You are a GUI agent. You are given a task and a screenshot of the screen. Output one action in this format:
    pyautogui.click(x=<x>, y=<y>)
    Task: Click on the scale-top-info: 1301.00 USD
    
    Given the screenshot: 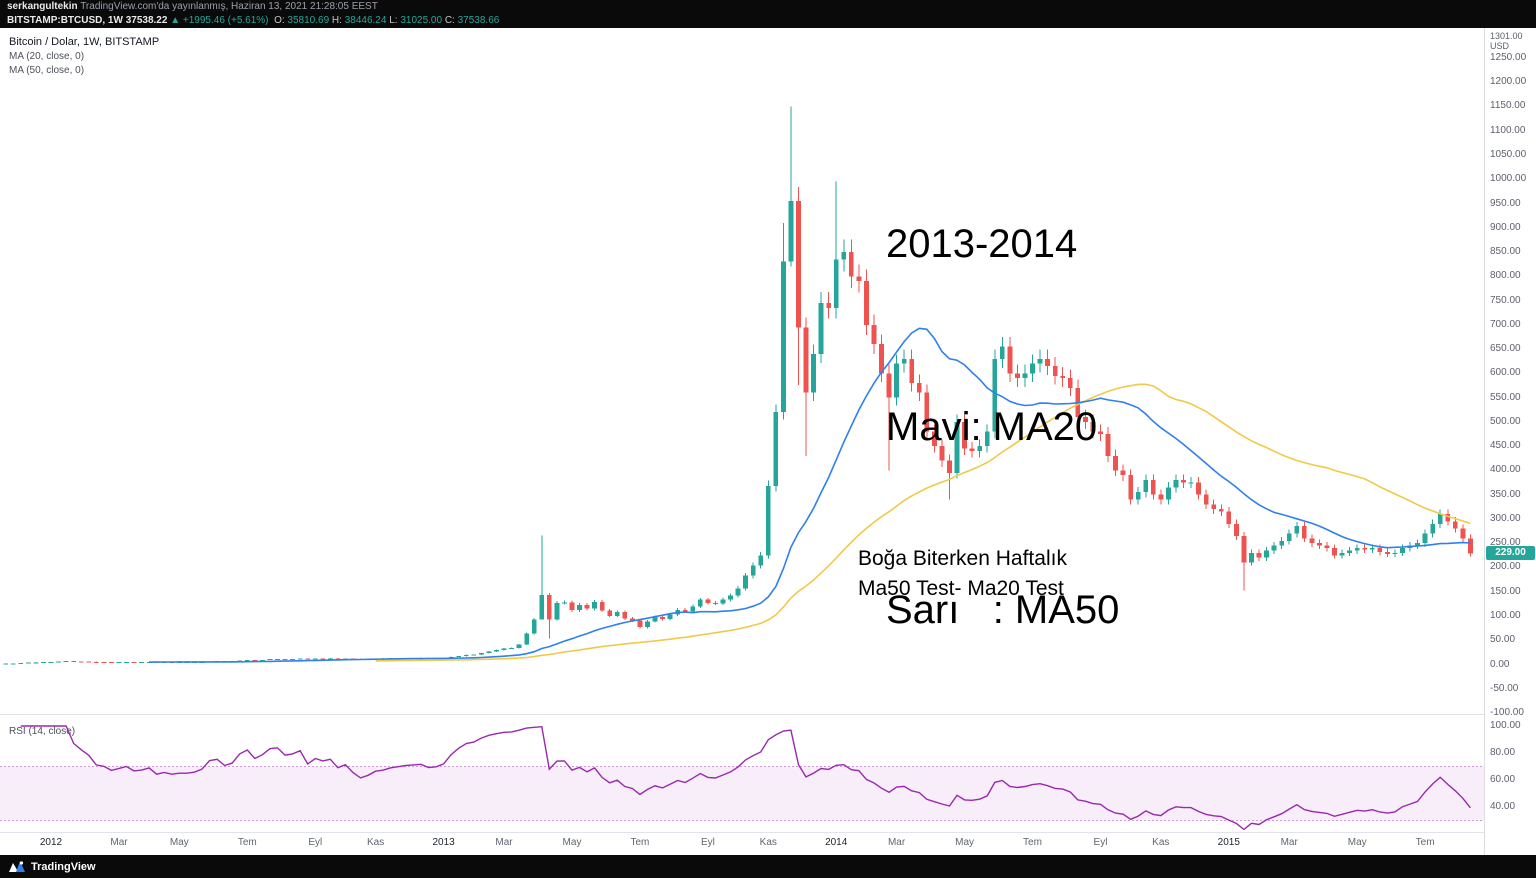 What is the action you would take?
    pyautogui.click(x=1506, y=41)
    